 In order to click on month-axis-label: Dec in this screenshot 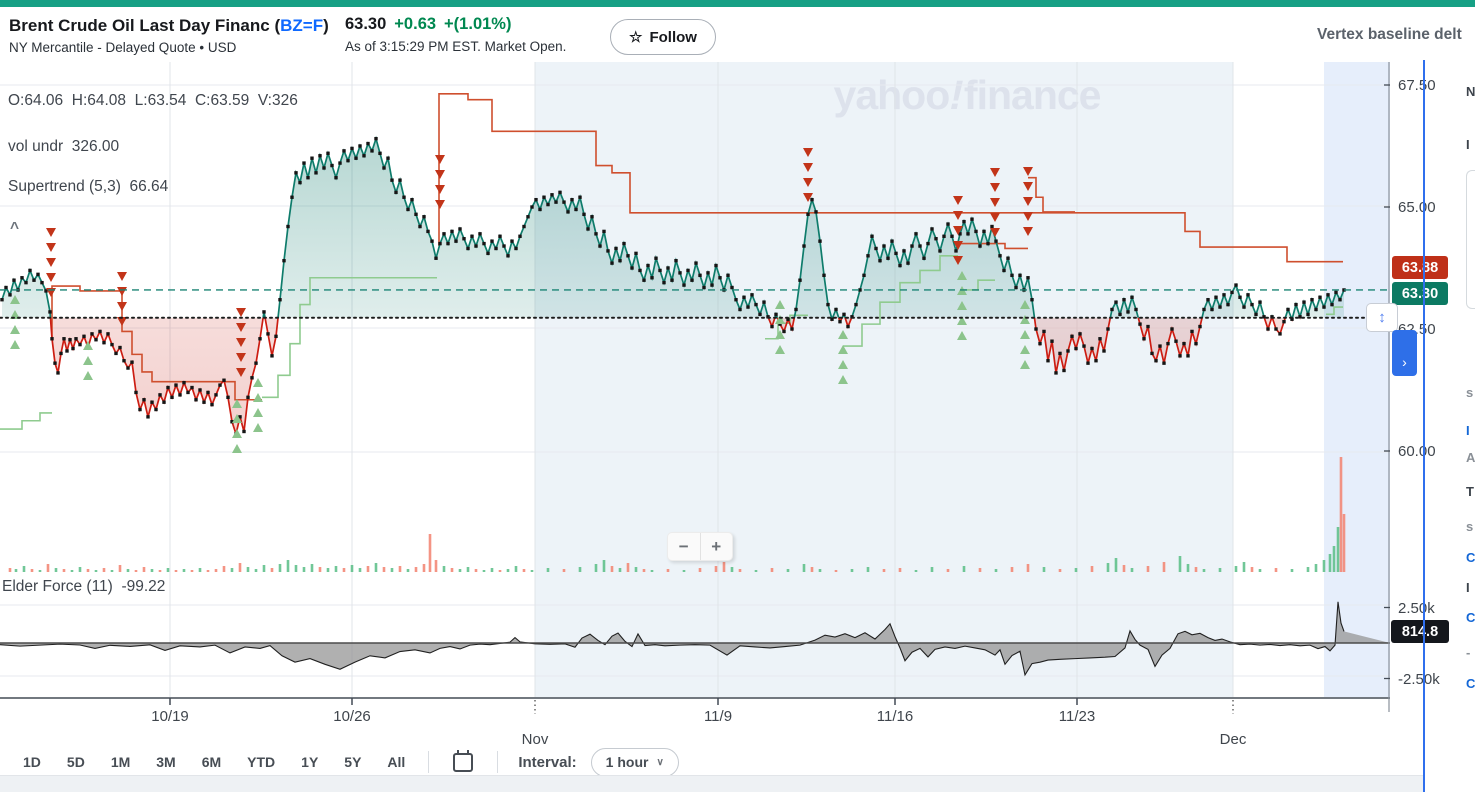, I will do `click(1233, 739)`.